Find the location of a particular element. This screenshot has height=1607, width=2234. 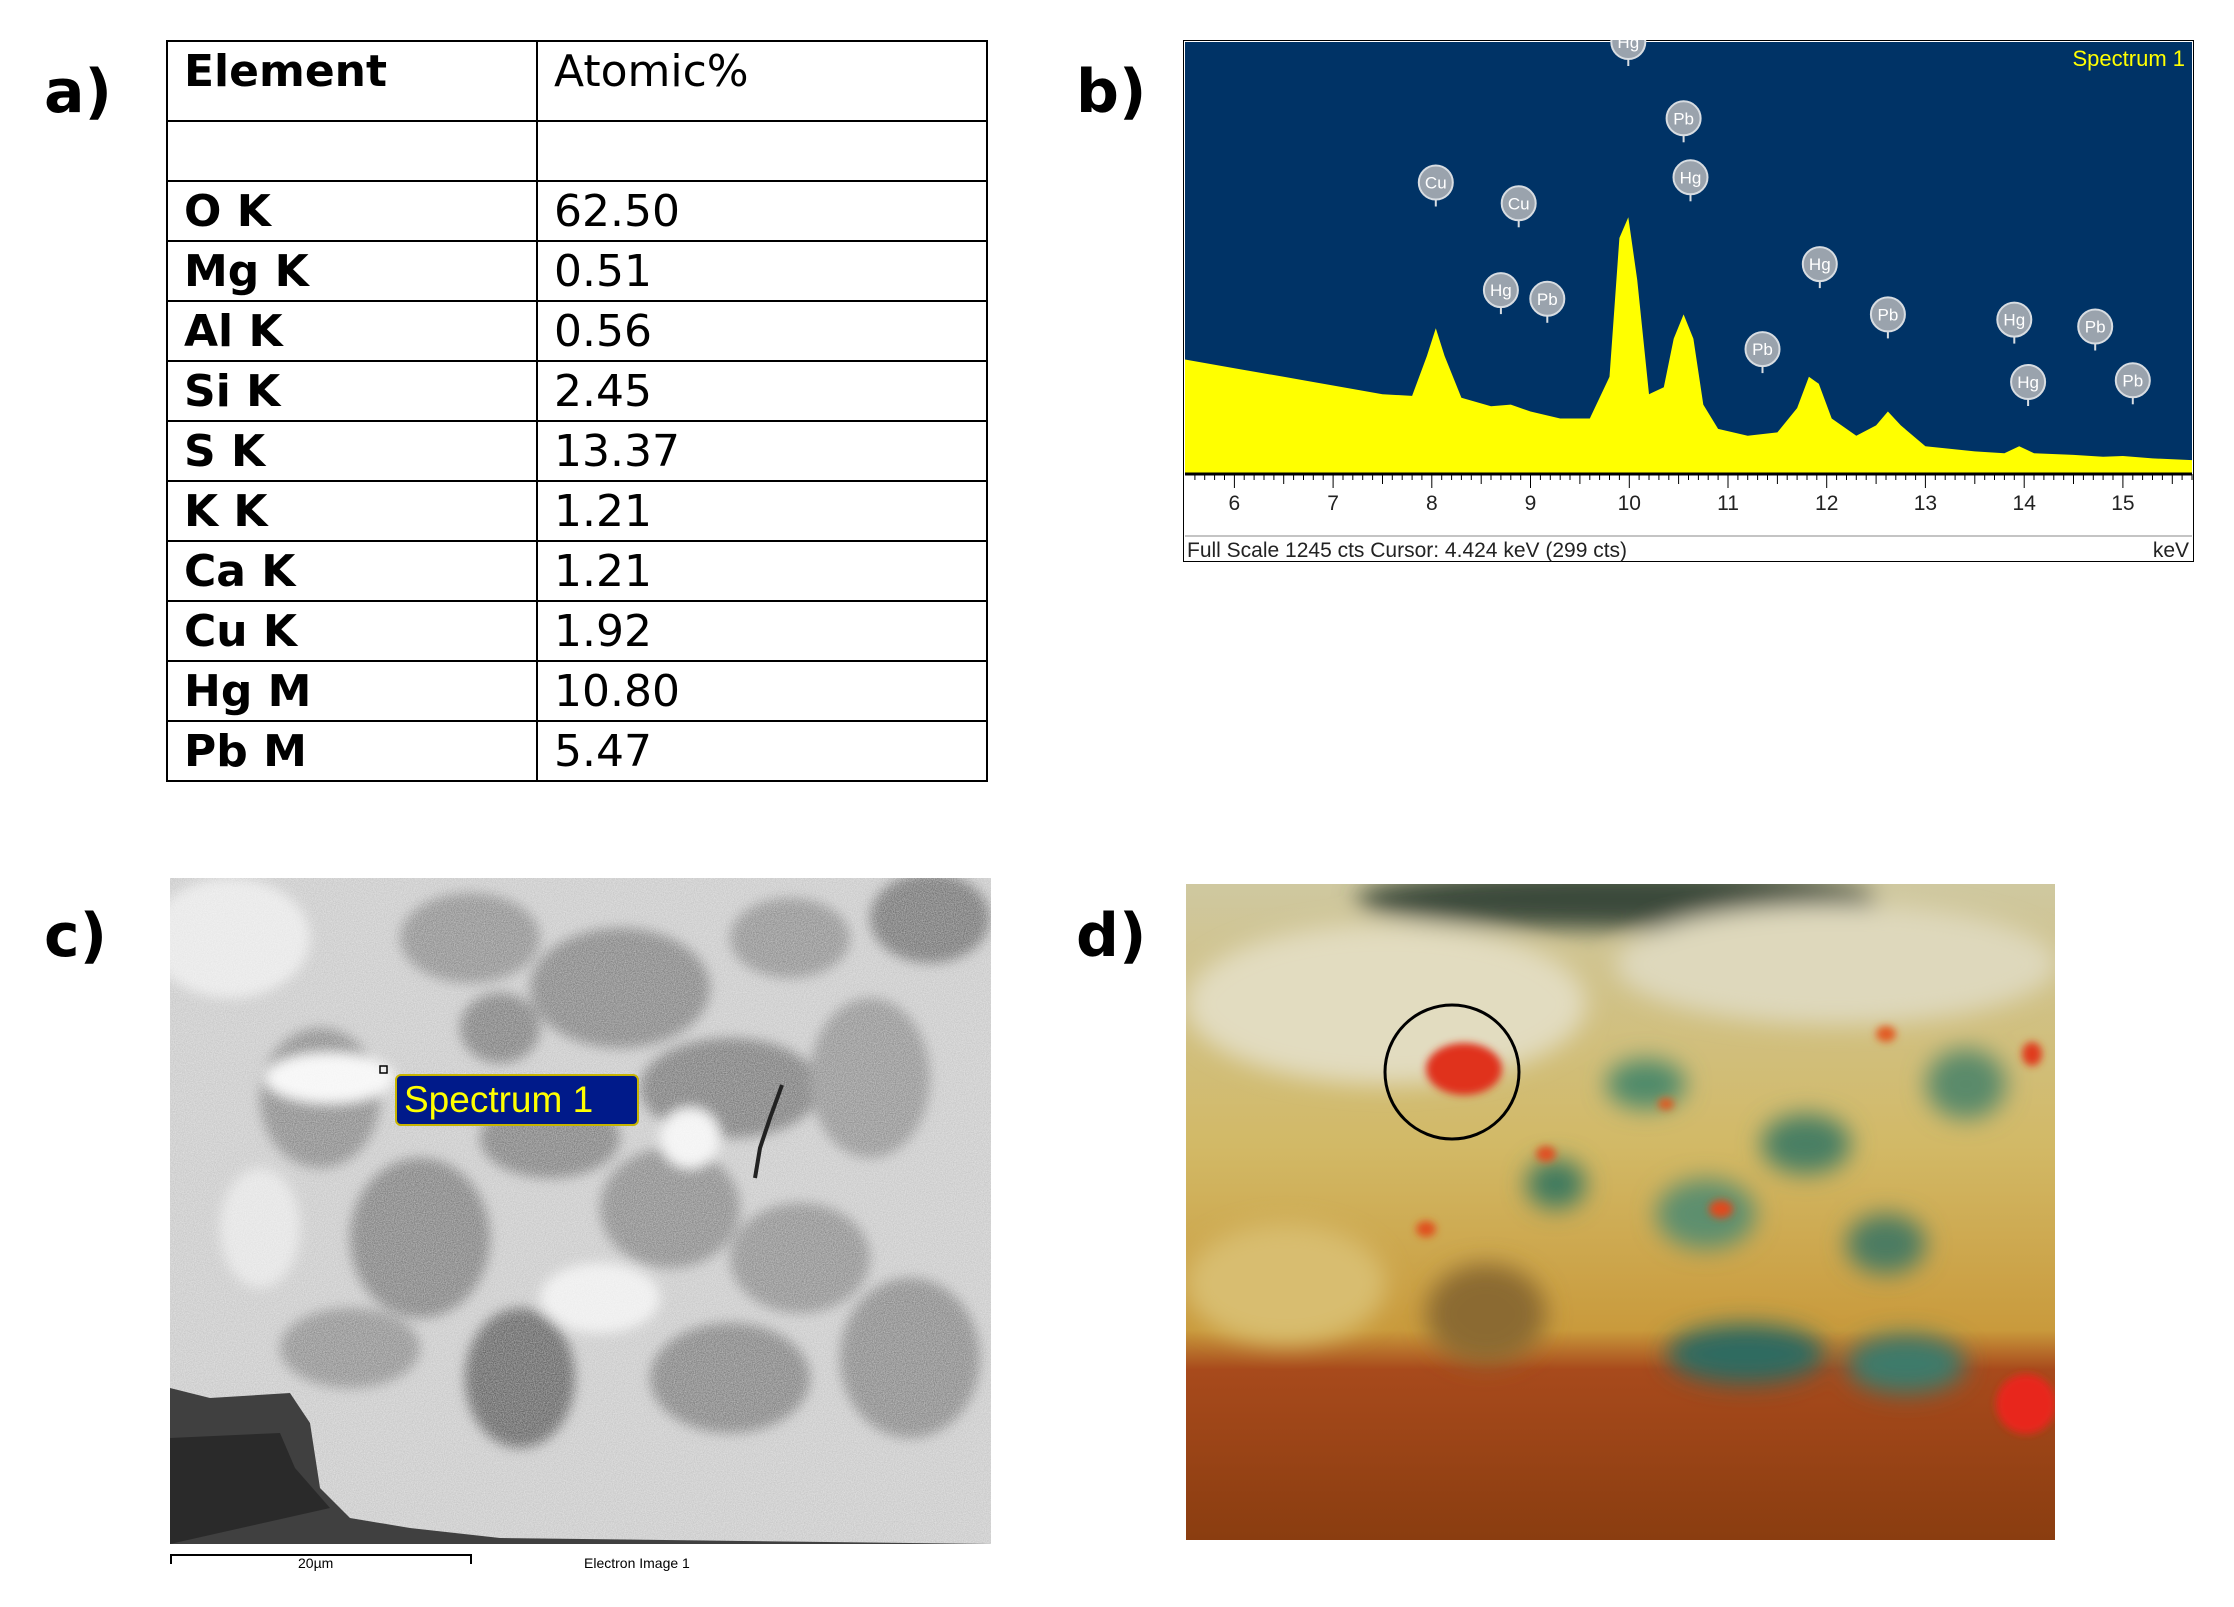

spectrum-marker-box is located at coordinates (517, 1100).